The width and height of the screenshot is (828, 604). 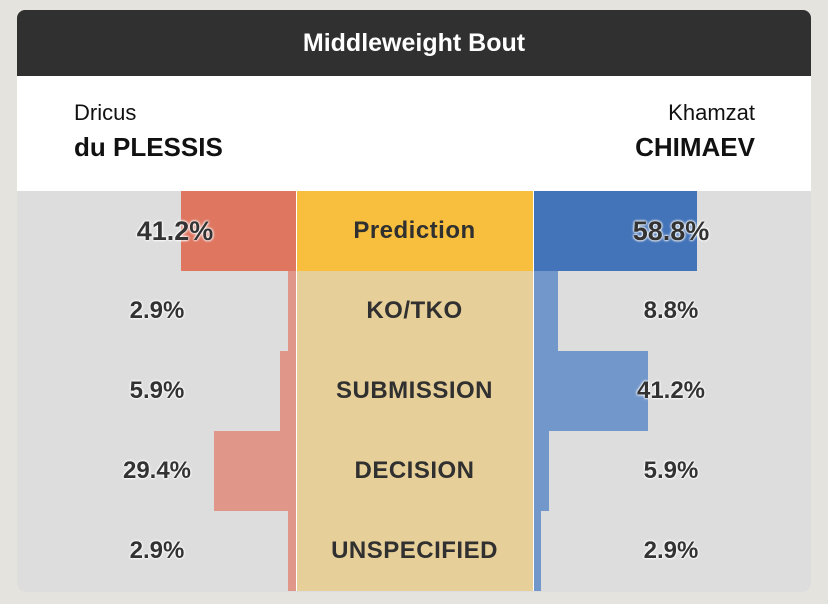 I want to click on left-percent-label: 5.9%, so click(x=157, y=390).